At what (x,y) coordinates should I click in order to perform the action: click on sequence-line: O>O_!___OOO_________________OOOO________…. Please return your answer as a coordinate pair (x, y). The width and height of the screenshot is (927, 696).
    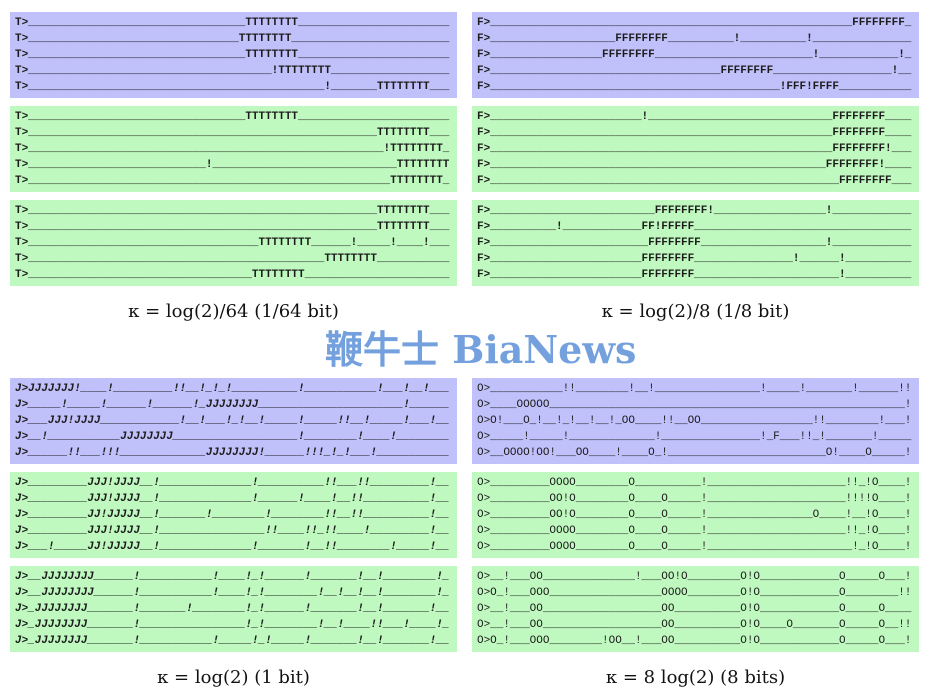
    Looking at the image, I should click on (698, 593).